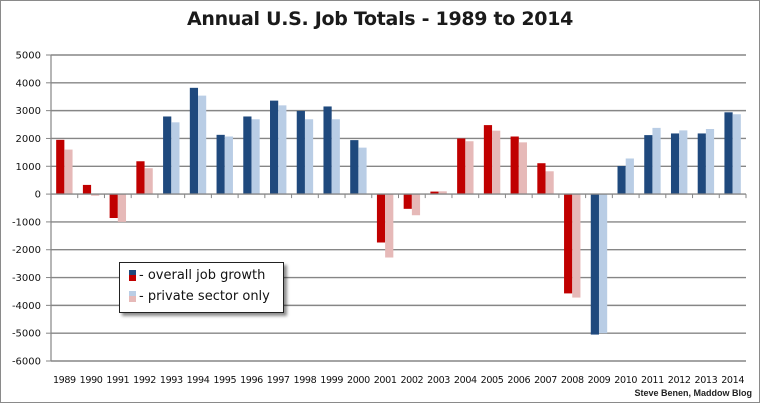 The width and height of the screenshot is (760, 403). Describe the element at coordinates (732, 380) in the screenshot. I see `x-tick-label: 2014` at that location.